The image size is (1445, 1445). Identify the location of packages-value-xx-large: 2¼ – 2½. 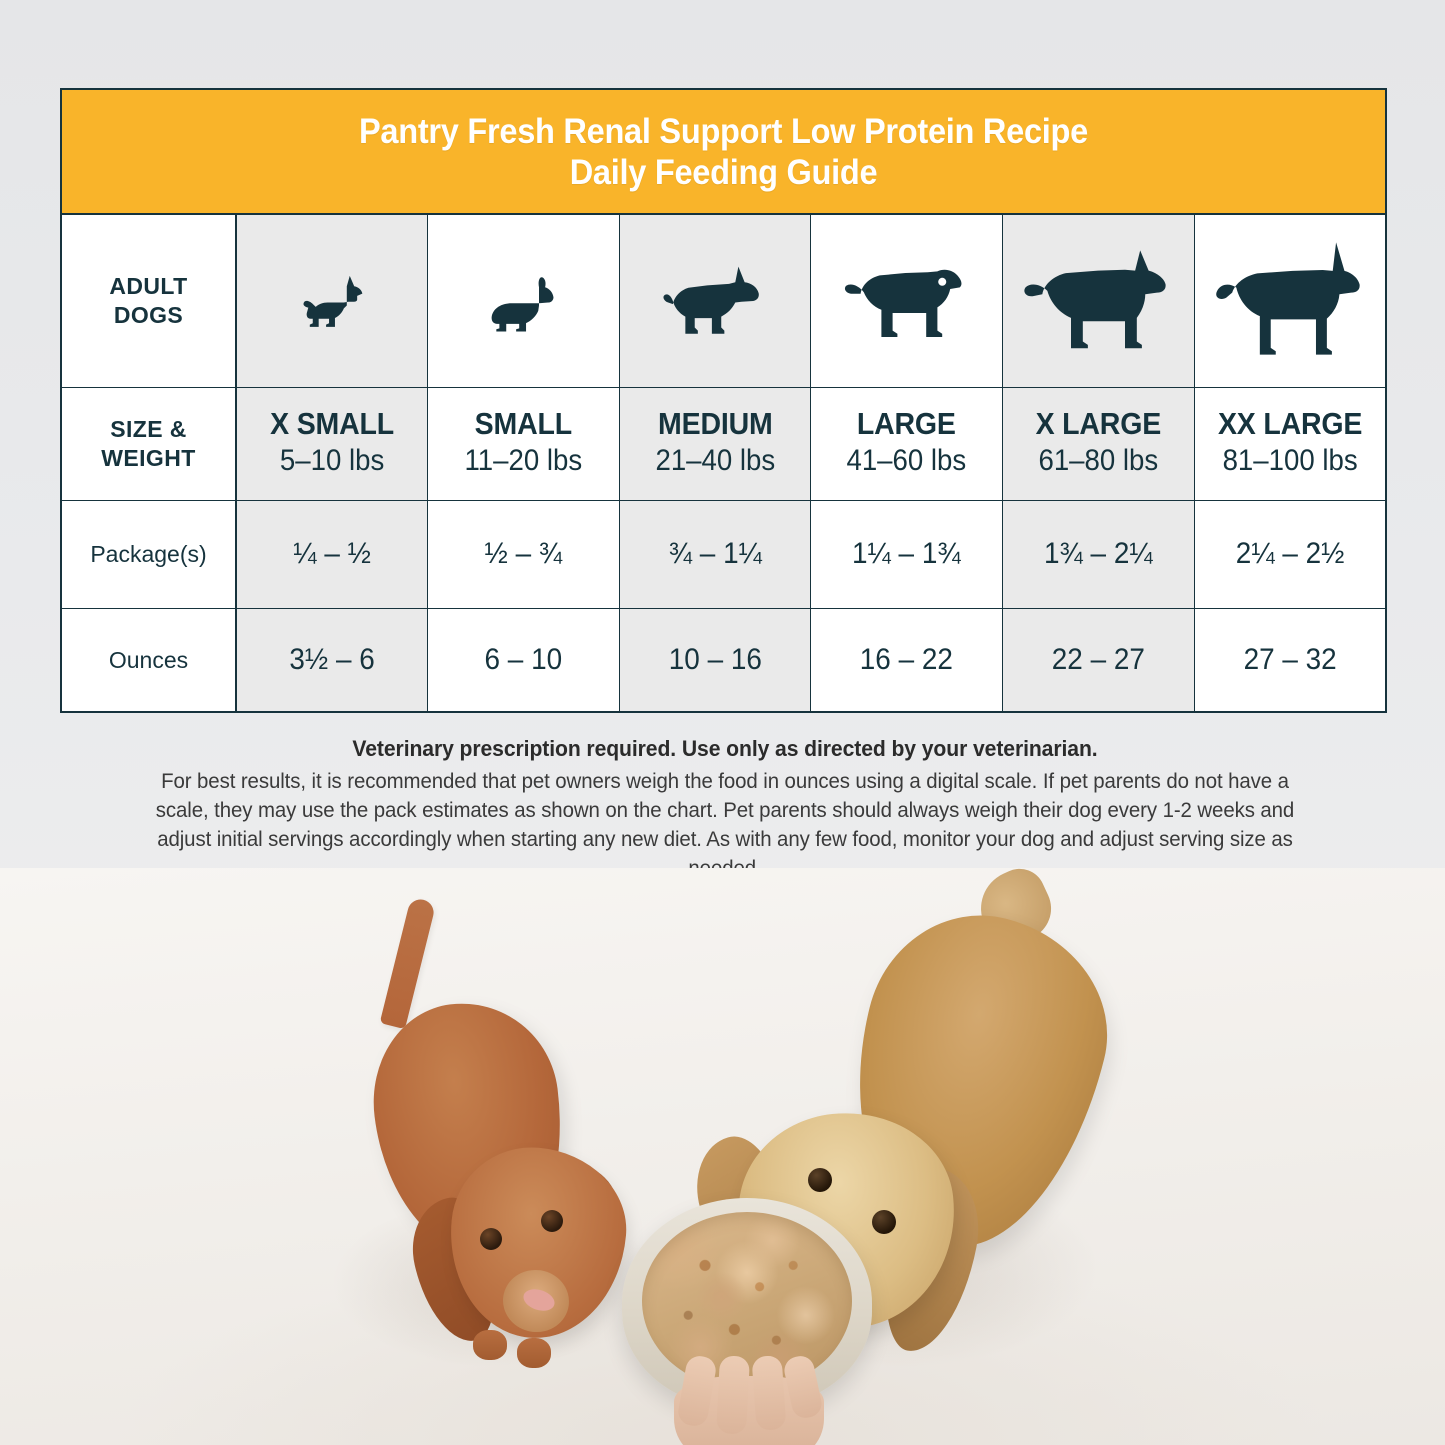
(1290, 554).